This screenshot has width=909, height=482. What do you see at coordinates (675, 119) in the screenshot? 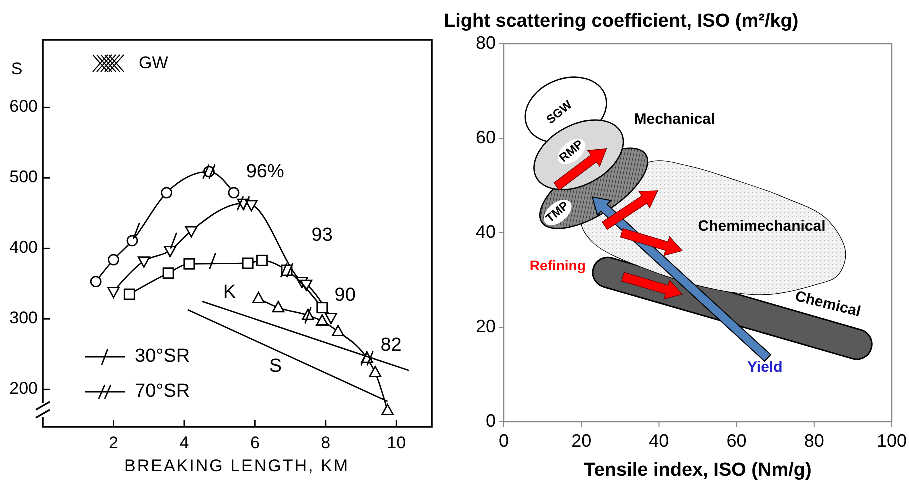
I see `annotation: Mechanical` at bounding box center [675, 119].